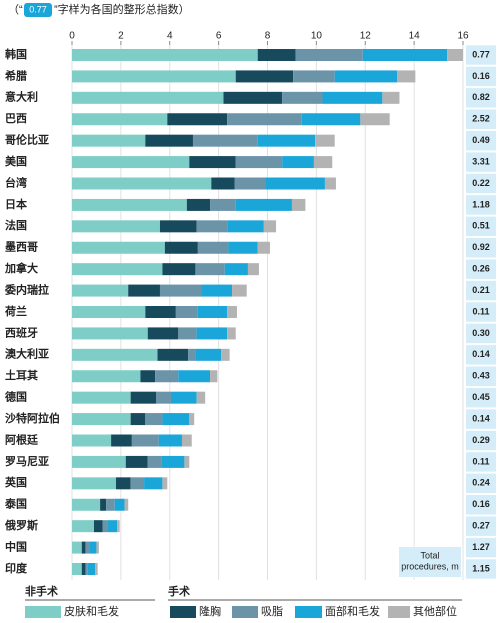 This screenshot has width=498, height=623. Describe the element at coordinates (481, 269) in the screenshot. I see `index-label: 0.26` at that location.